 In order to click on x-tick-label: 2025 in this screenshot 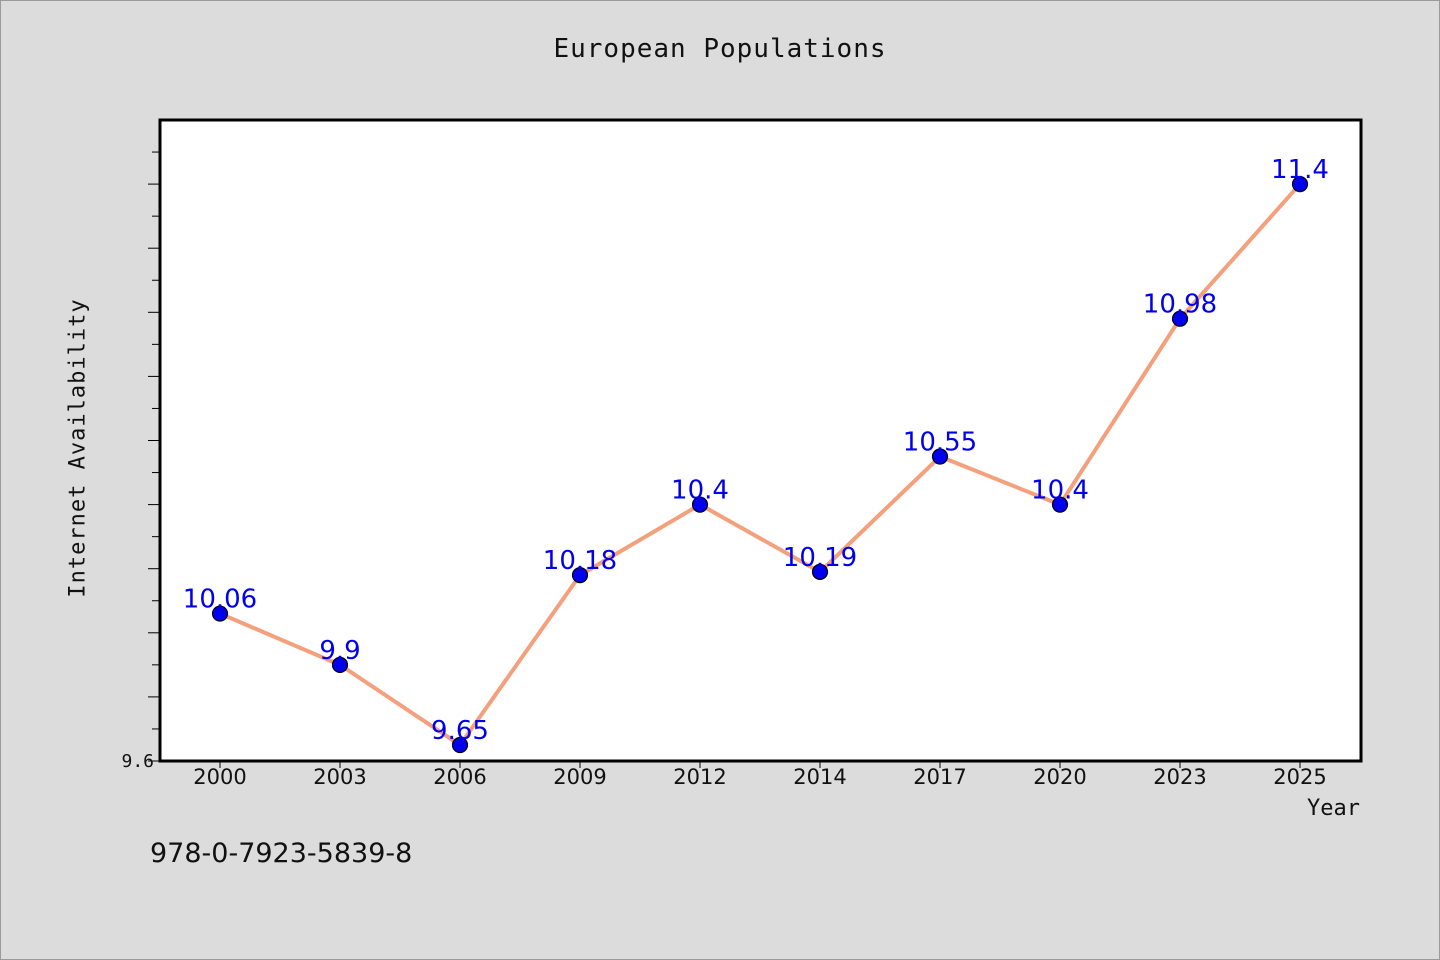, I will do `click(1299, 777)`.